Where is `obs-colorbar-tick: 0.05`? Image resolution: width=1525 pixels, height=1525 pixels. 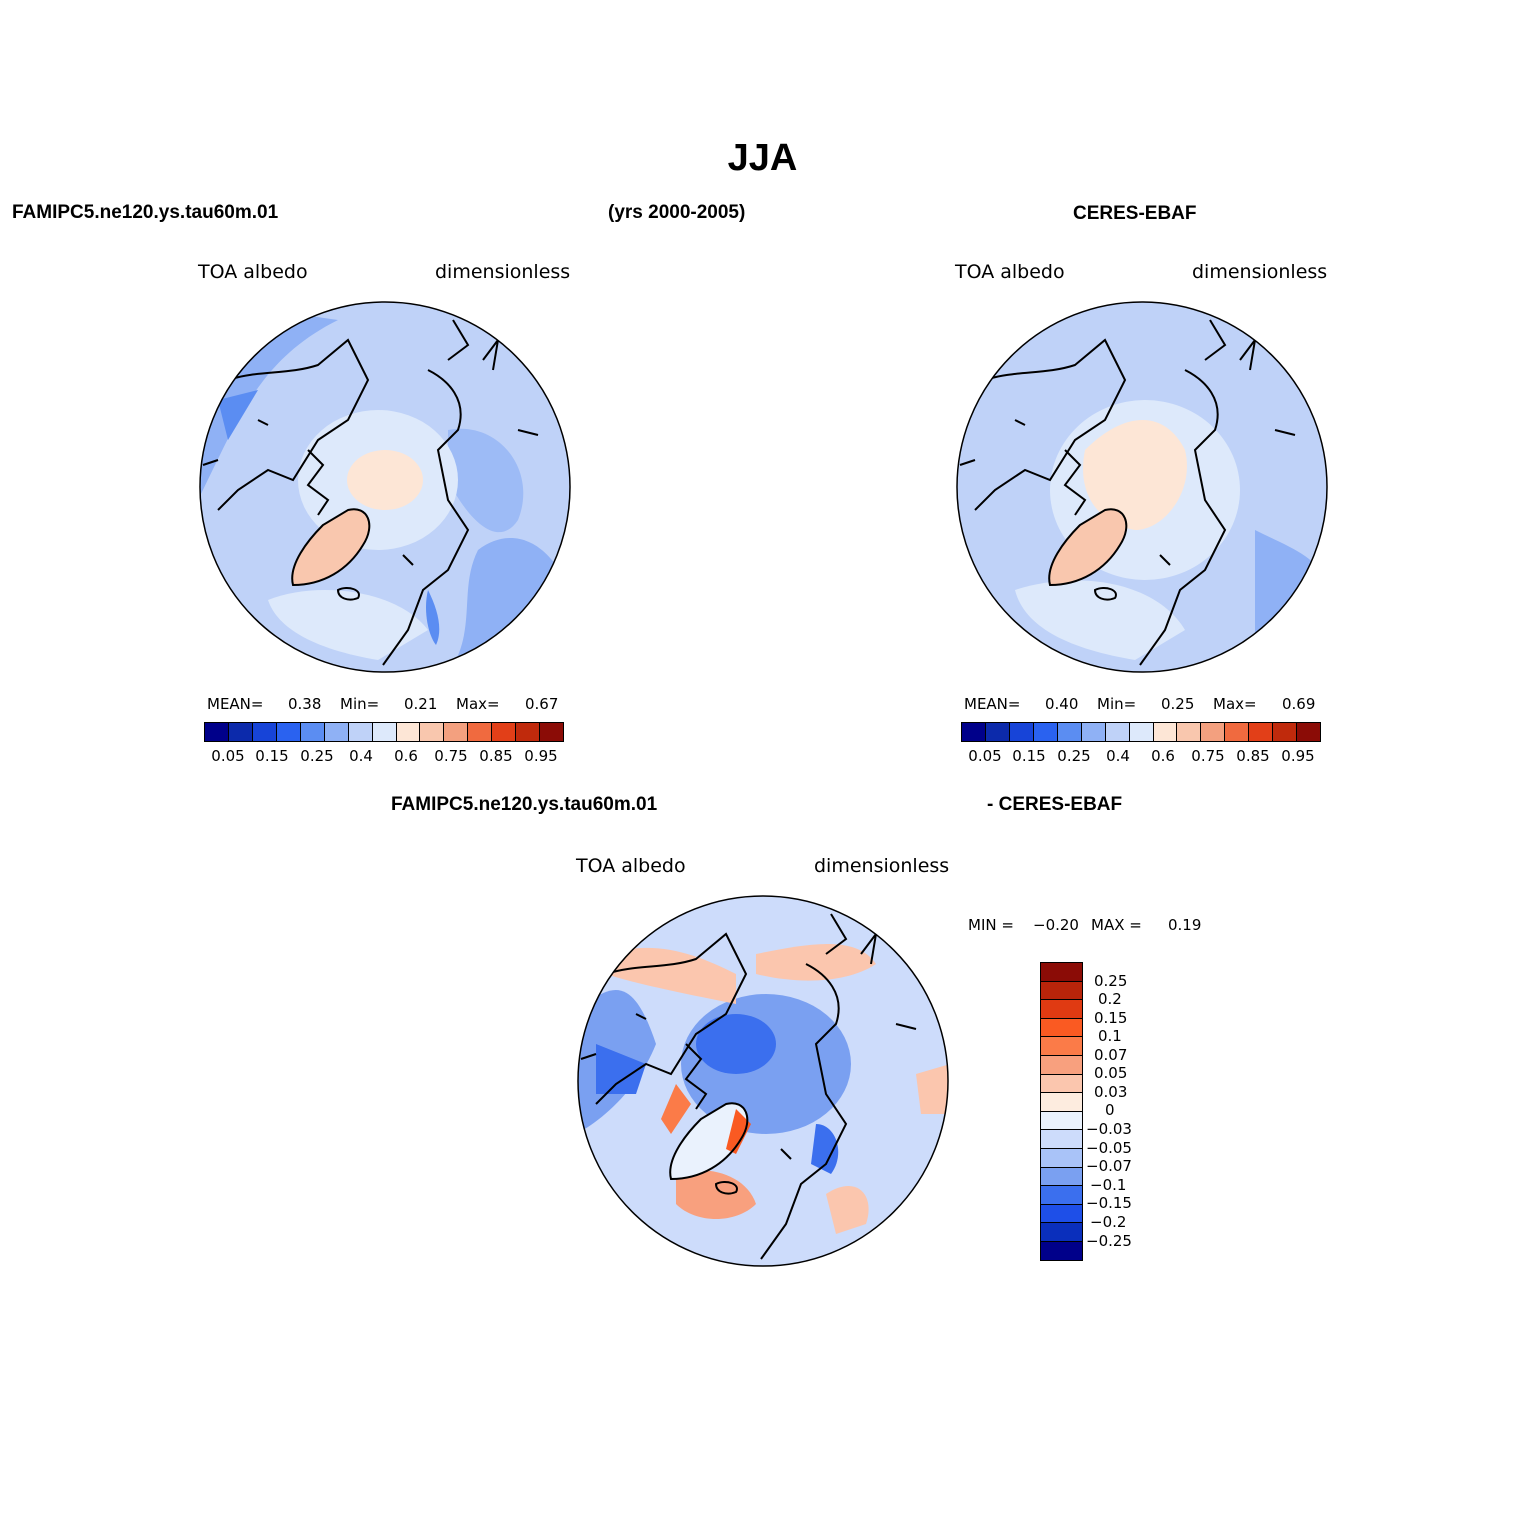 obs-colorbar-tick: 0.05 is located at coordinates (985, 756).